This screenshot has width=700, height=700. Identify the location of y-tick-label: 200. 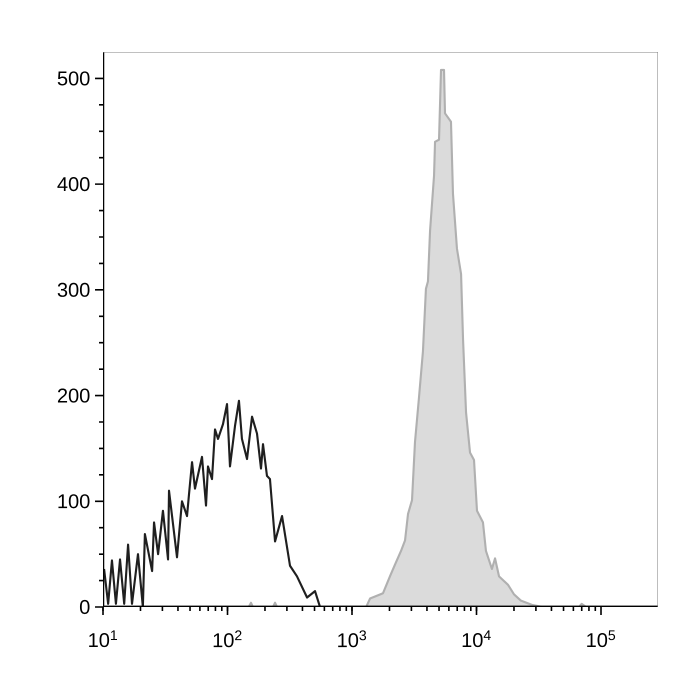
(74, 395).